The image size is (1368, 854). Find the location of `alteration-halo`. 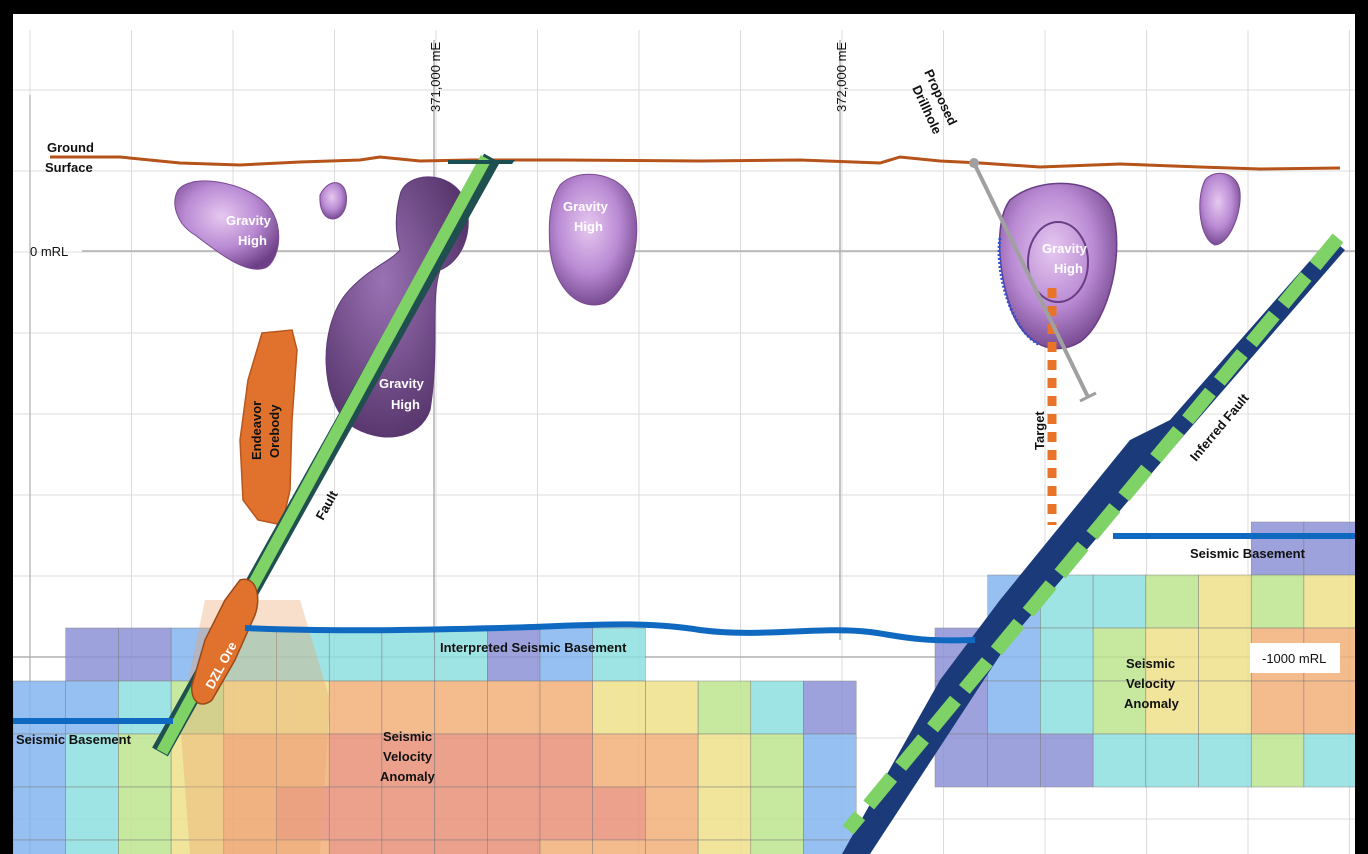

alteration-halo is located at coordinates (255, 727).